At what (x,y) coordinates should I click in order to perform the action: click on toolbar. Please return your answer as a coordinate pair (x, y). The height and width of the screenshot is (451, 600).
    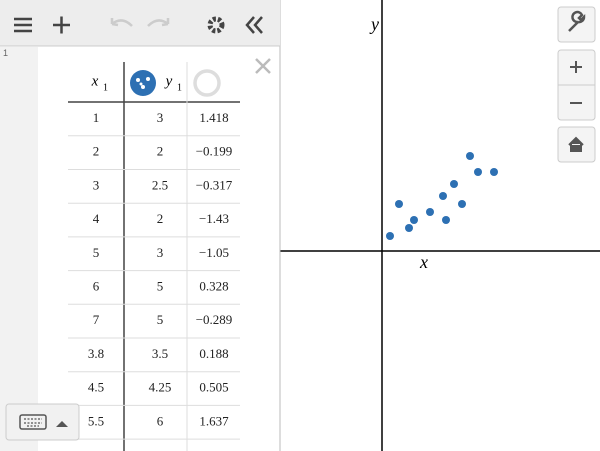
    Looking at the image, I should click on (140, 23).